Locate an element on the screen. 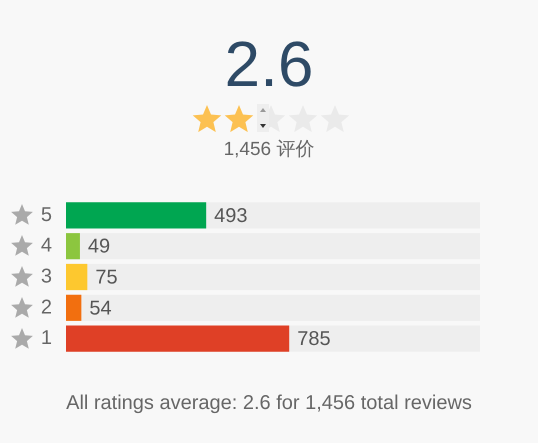 The height and width of the screenshot is (443, 538). data-label: 785 is located at coordinates (314, 339).